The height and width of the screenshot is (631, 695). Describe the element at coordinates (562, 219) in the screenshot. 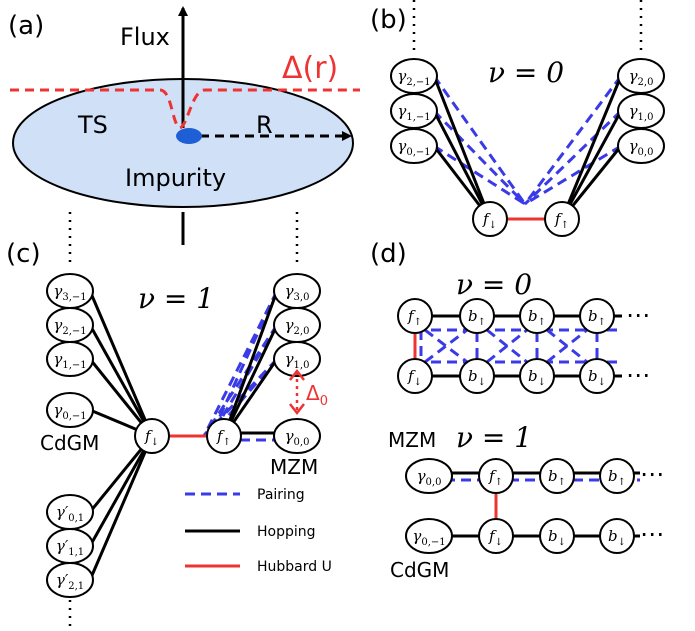

I see `b-f-up-node-shape` at that location.